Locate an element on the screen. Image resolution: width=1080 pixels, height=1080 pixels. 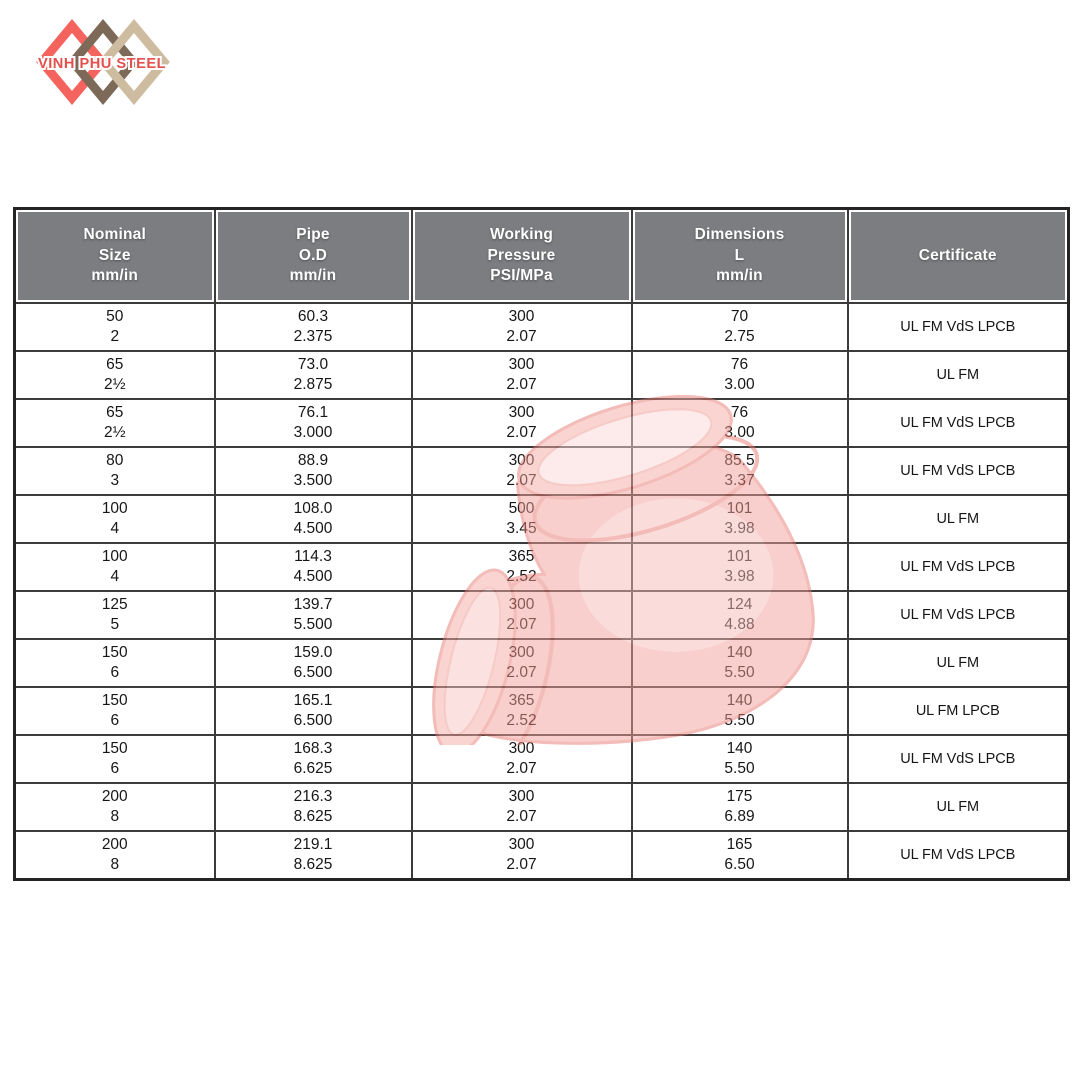
header-nominal-size: Nominal Size mm/in is located at coordinates (114, 255).